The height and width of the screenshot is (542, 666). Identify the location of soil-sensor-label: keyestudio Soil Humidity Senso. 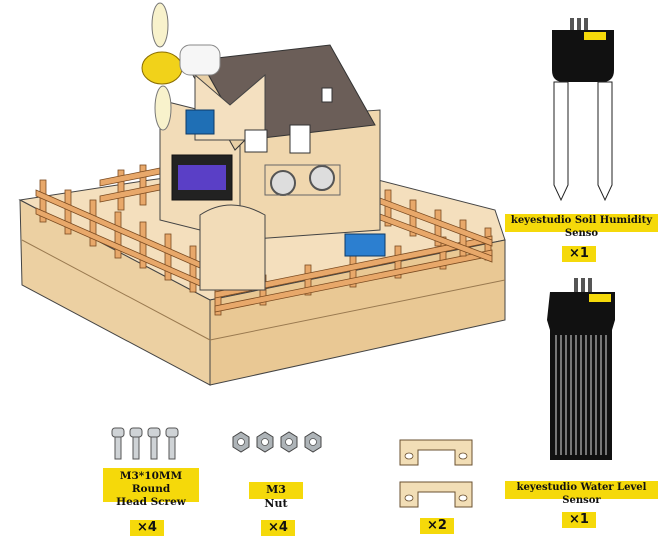
(581, 226).